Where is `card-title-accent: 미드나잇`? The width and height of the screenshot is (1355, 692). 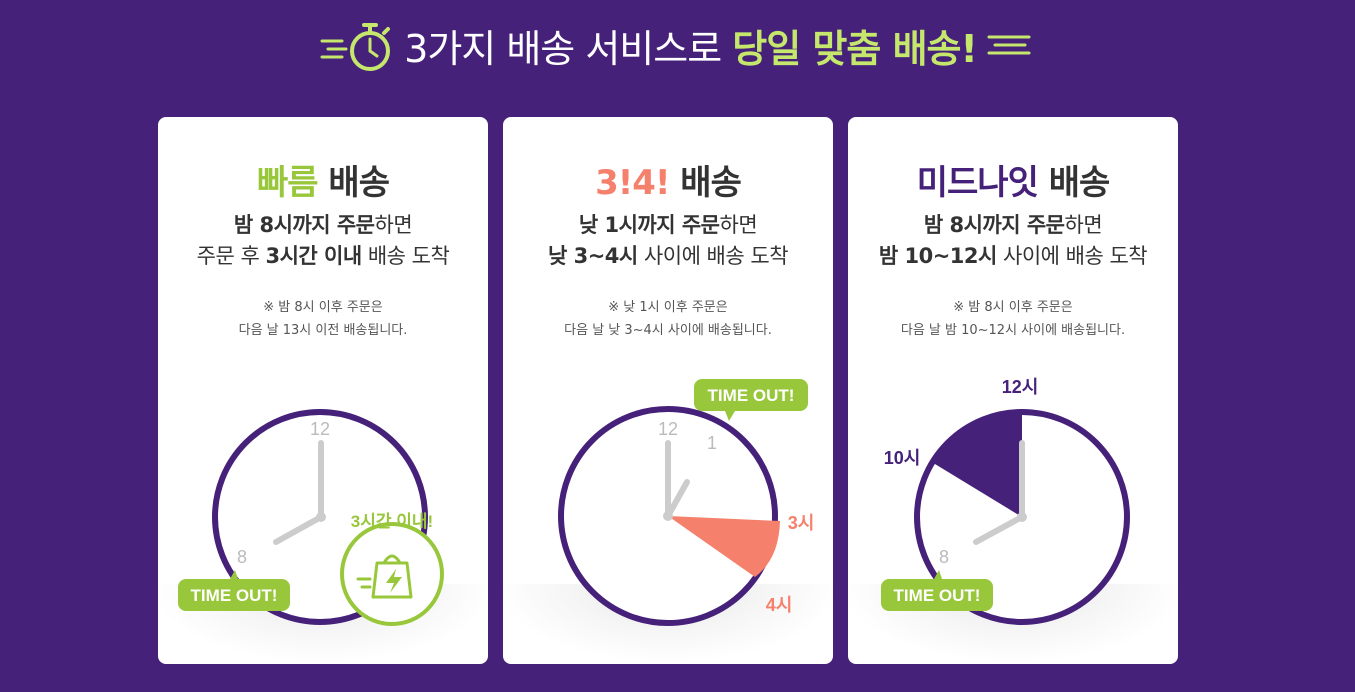 card-title-accent: 미드나잇 is located at coordinates (977, 183).